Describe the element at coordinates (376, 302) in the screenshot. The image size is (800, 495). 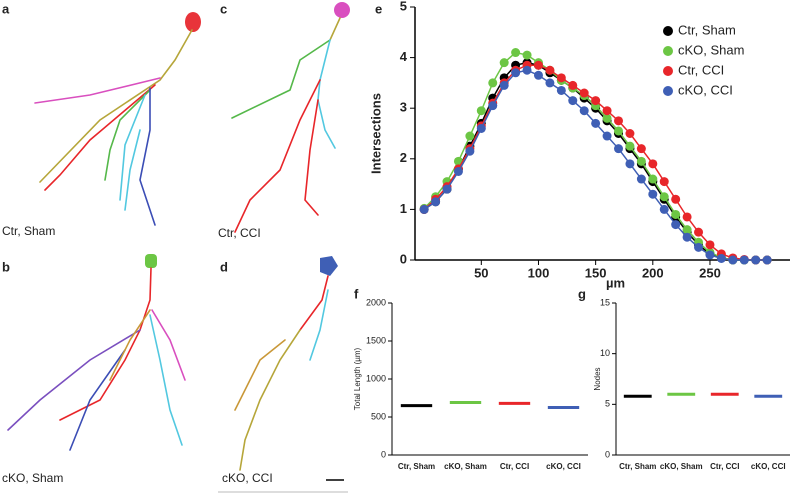
I see `y-tick-label: 2000` at that location.